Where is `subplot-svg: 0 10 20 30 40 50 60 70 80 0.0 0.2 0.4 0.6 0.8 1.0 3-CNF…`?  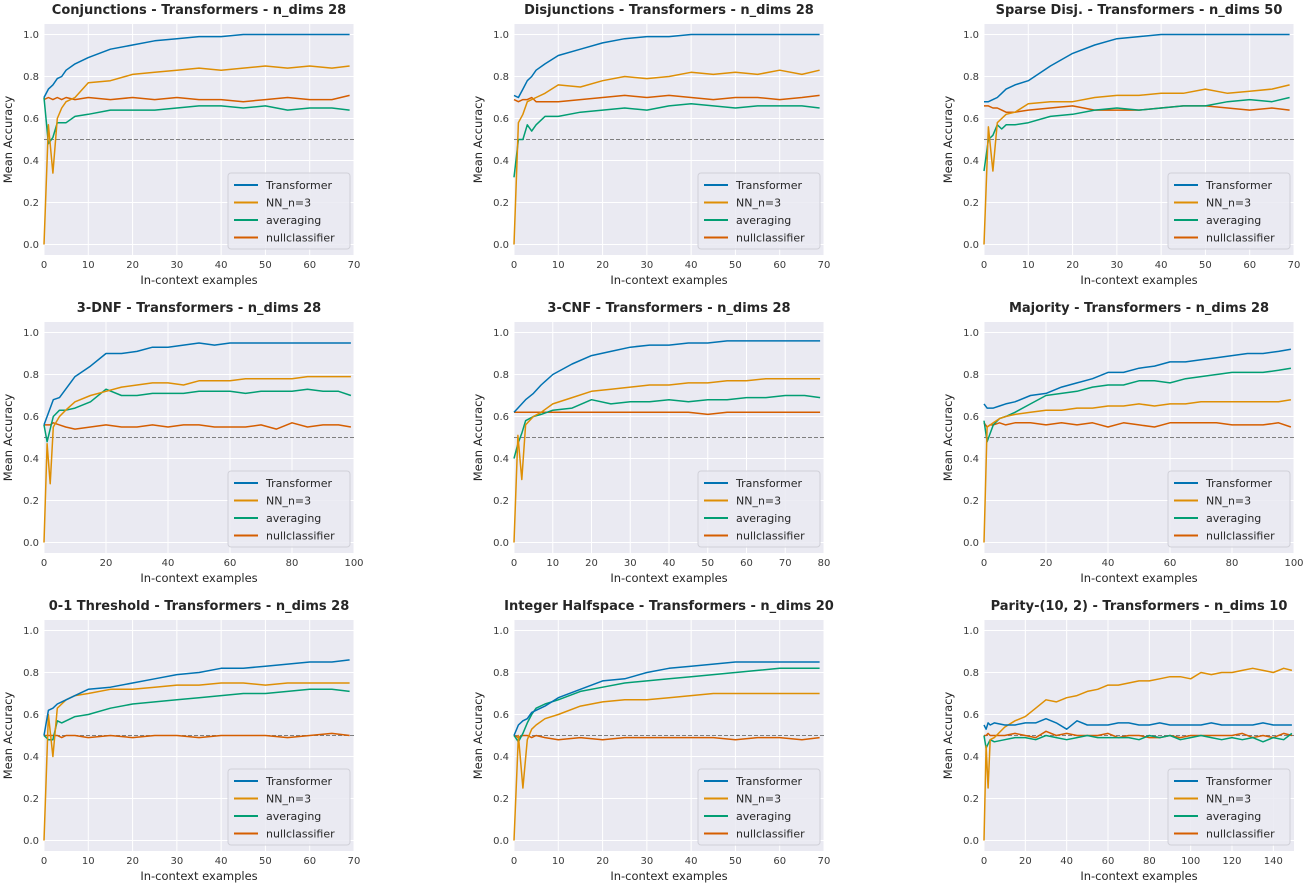 subplot-svg: 0 10 20 30 40 50 60 70 80 0.0 0.2 0.4 0.6 0.8 1.0 3-CNF… is located at coordinates (650, 443).